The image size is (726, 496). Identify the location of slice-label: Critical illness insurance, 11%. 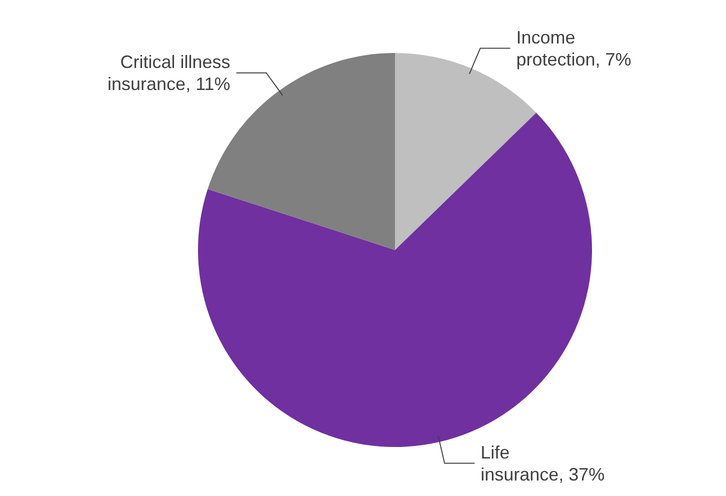
(169, 73).